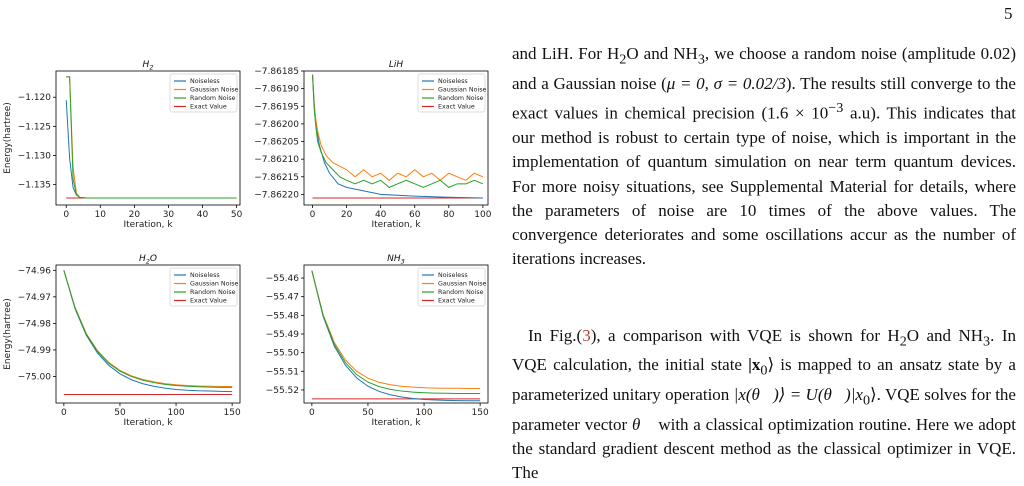  Describe the element at coordinates (586, 335) in the screenshot. I see `figure-reference-link: 3` at that location.